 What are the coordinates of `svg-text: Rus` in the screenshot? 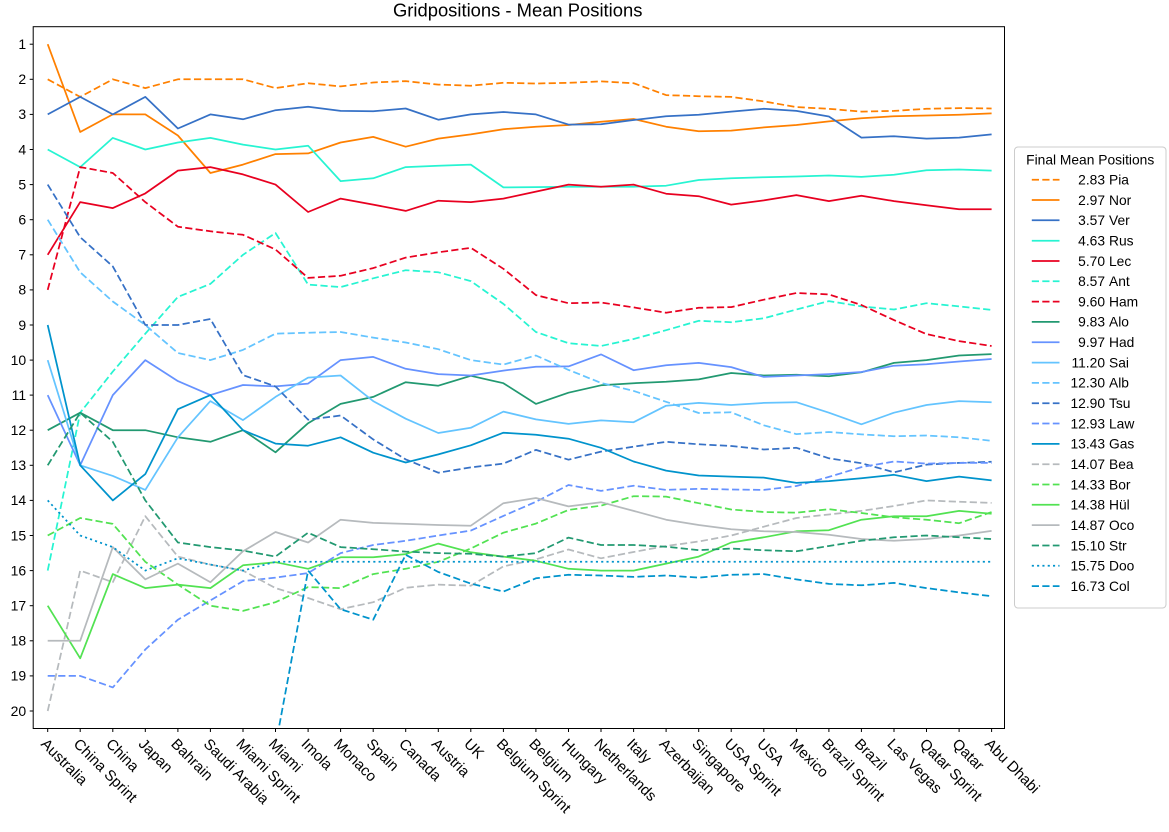 It's located at (1121, 241).